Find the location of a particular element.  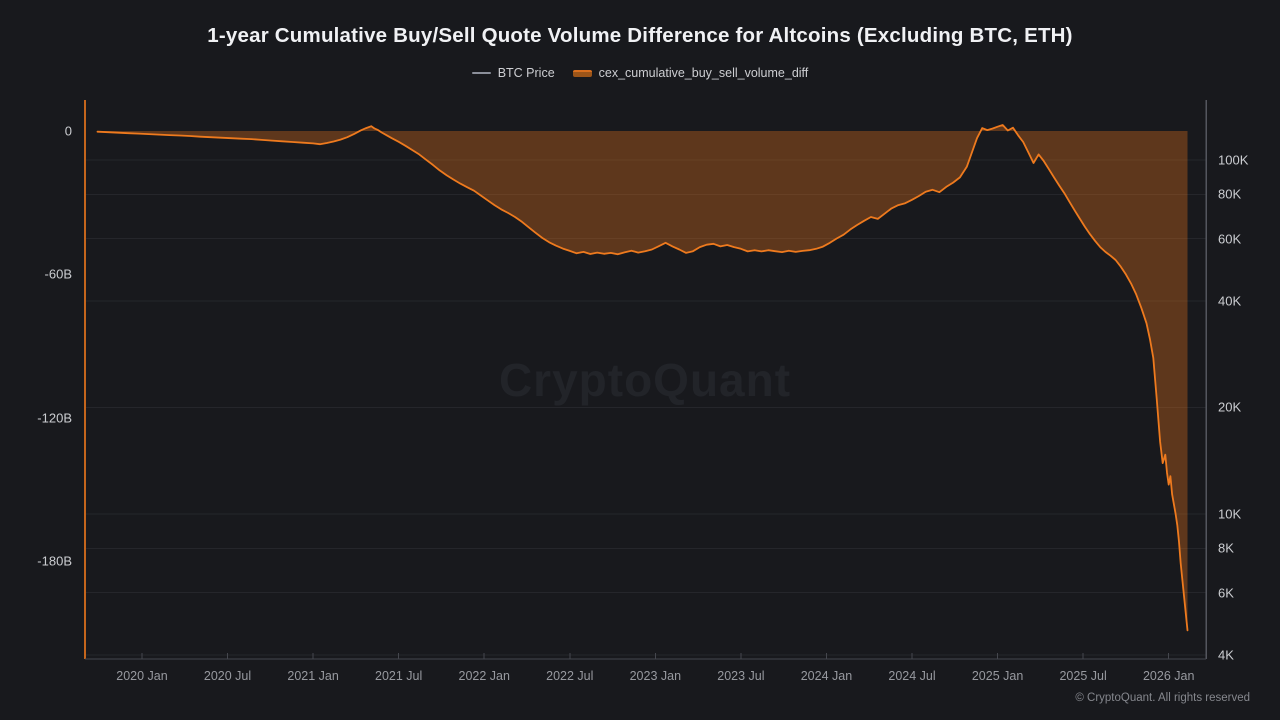

legend-label: BTC Price is located at coordinates (526, 73).